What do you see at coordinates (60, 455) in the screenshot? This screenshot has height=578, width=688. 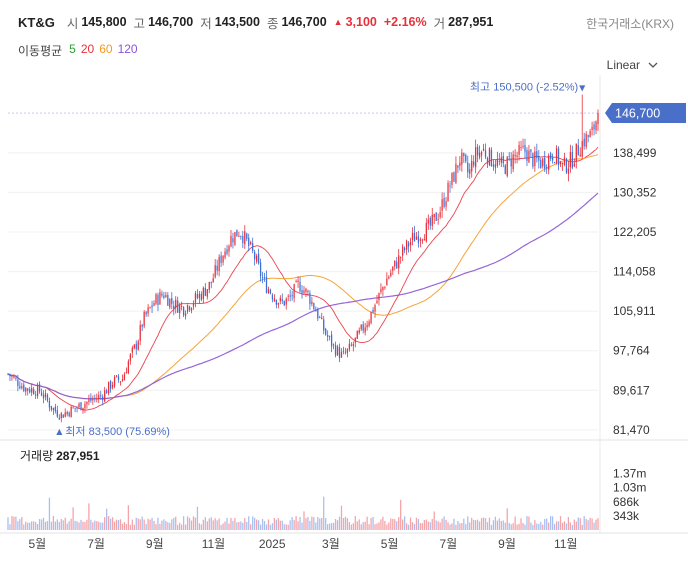 I see `volume-panel-title: 거래량 287,951` at bounding box center [60, 455].